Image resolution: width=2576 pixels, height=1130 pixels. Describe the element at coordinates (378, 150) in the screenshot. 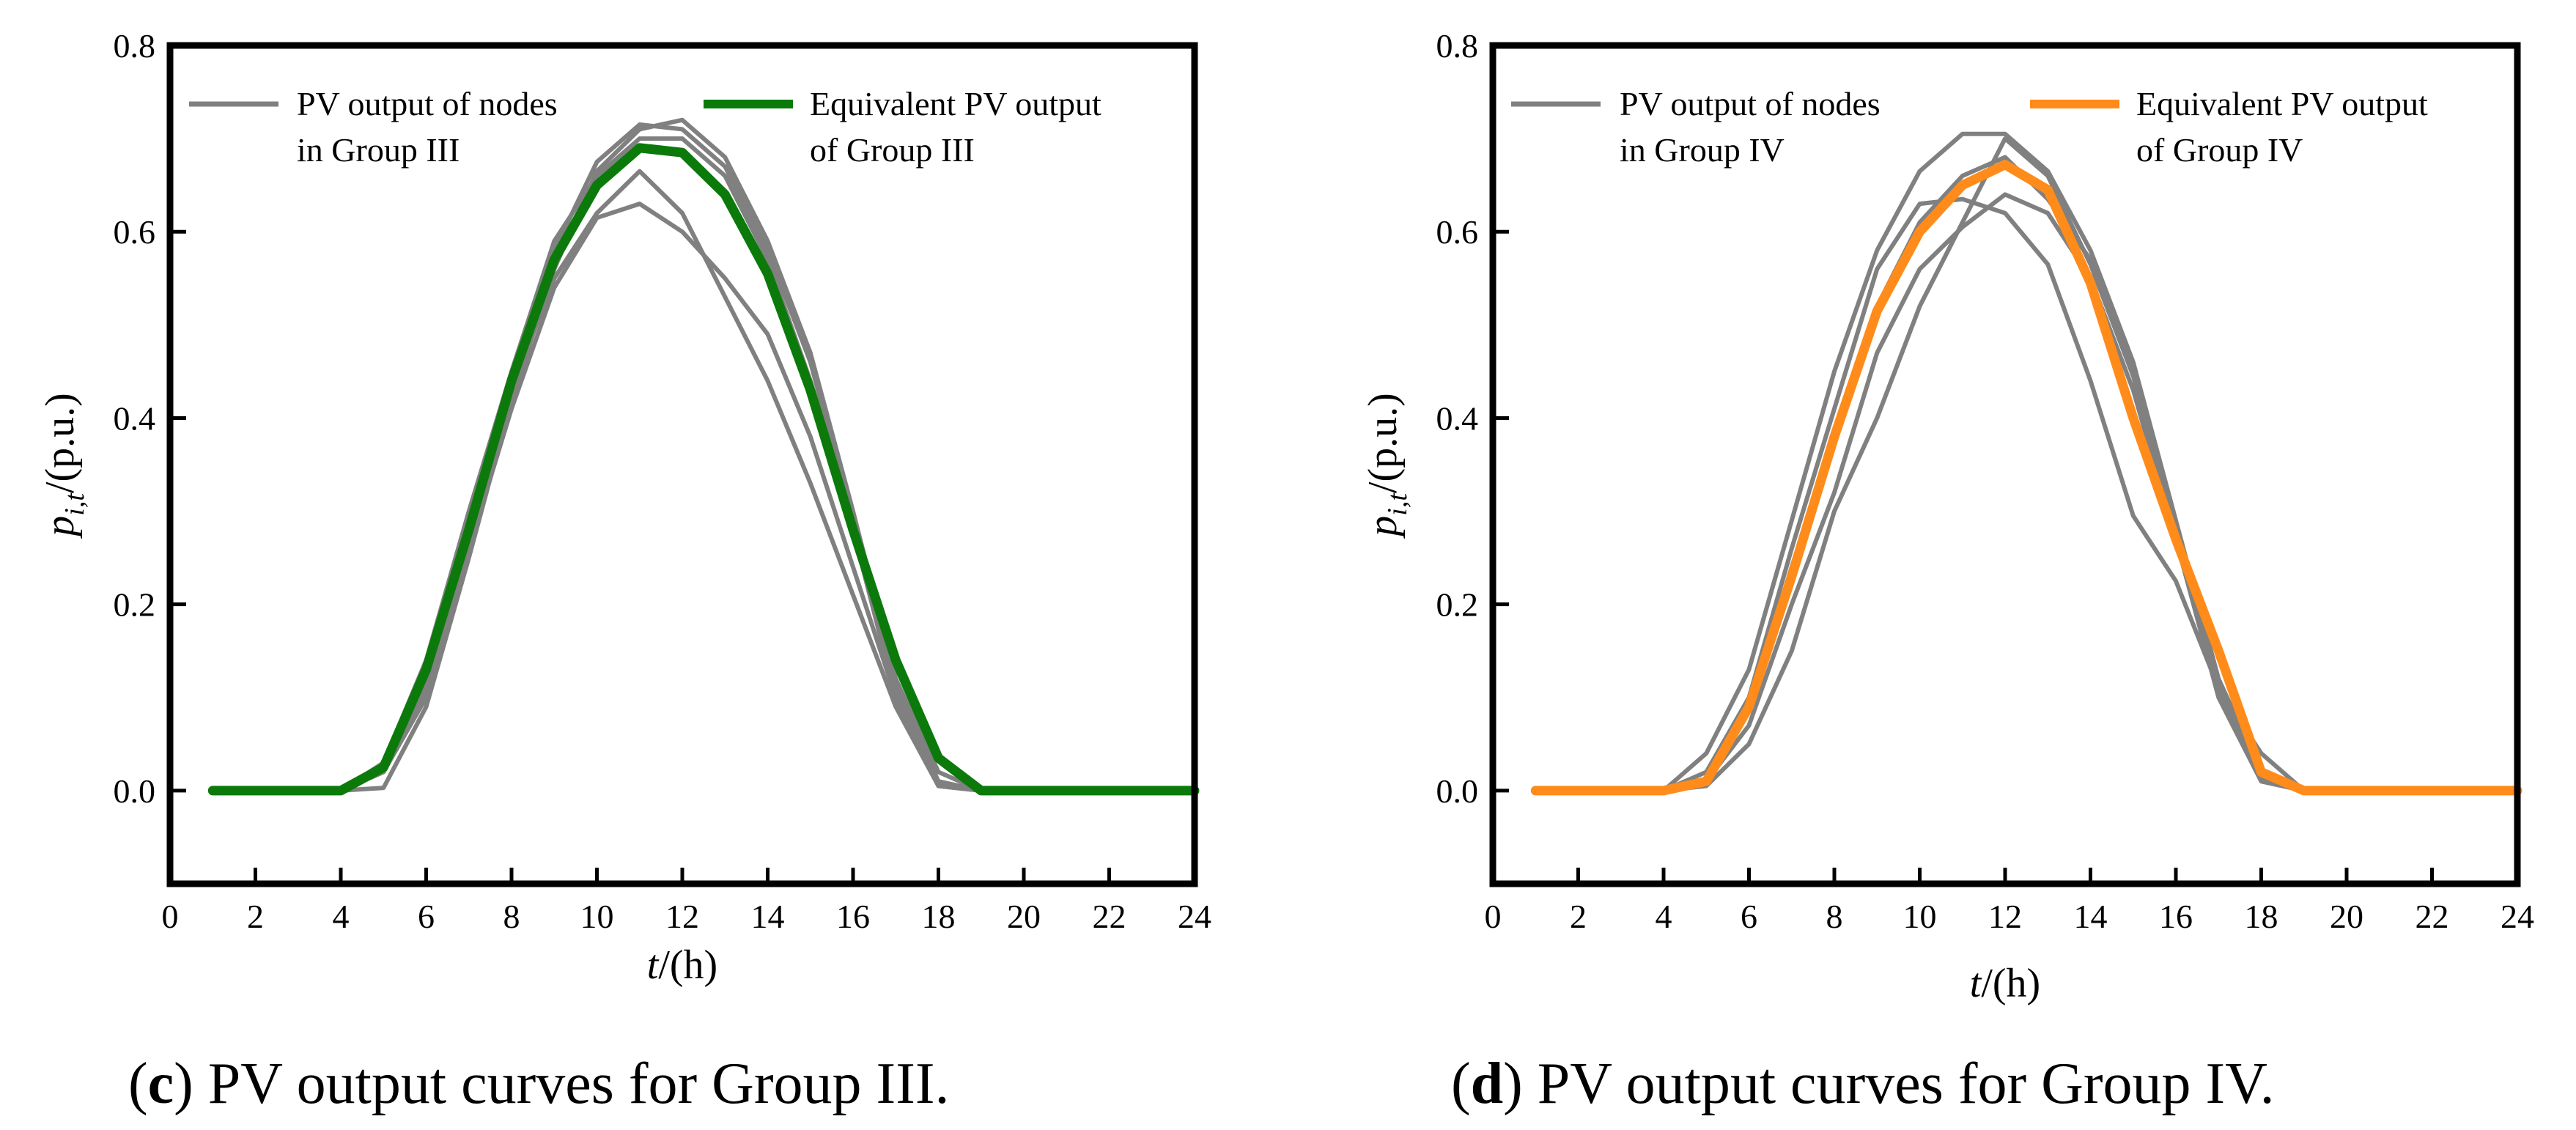

I see `legend-label-nodes-line2: in Group III` at that location.